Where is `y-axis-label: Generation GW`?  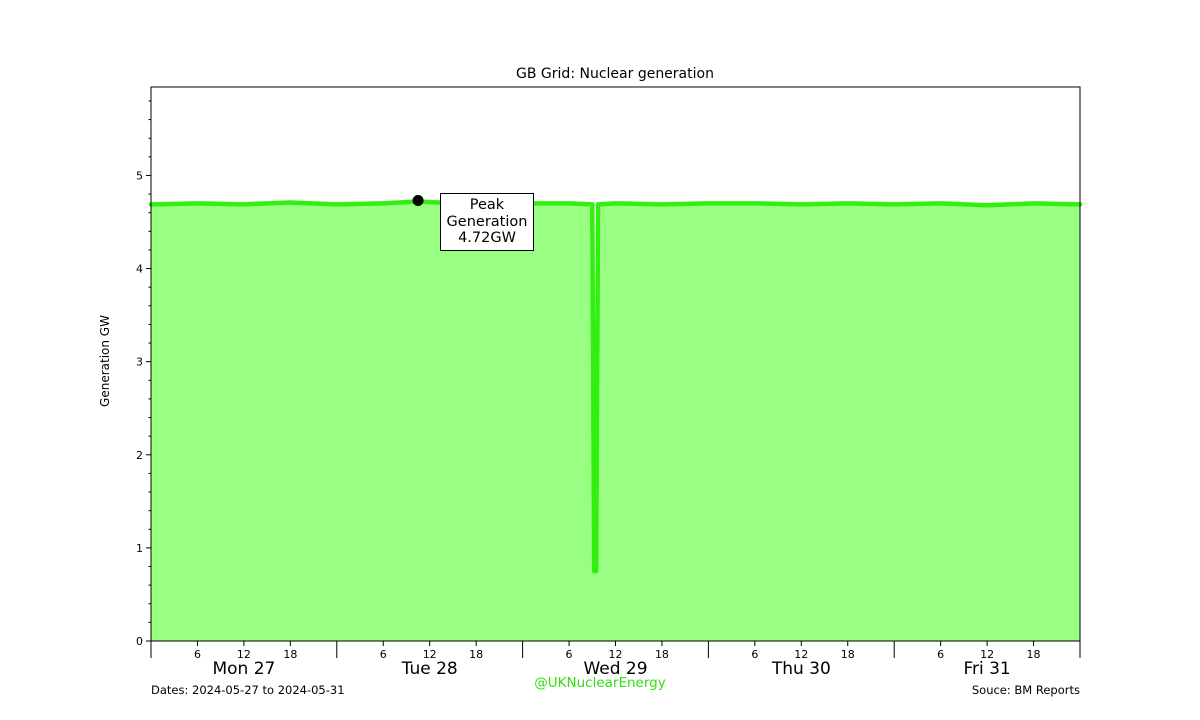 y-axis-label: Generation GW is located at coordinates (105, 361).